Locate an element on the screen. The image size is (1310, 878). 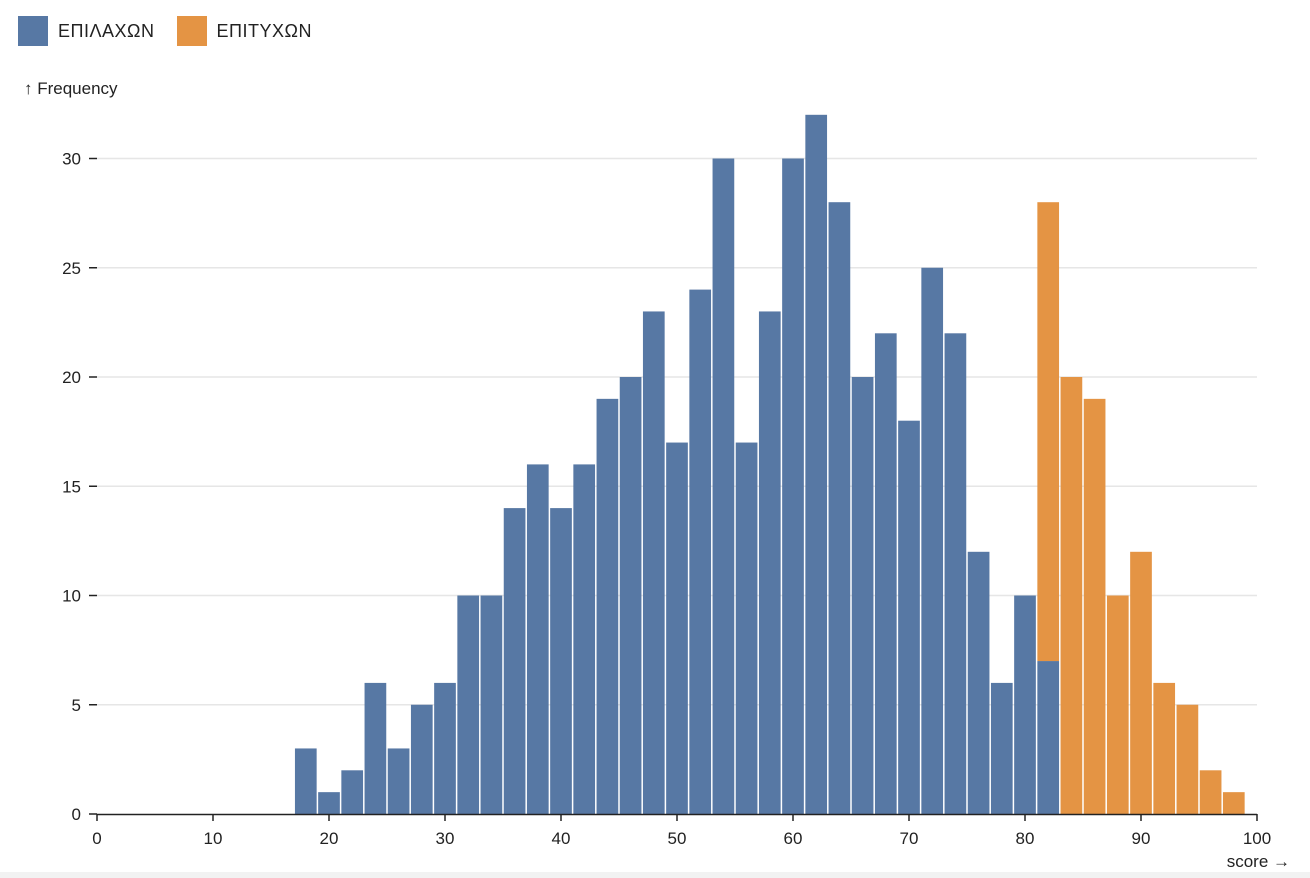
y-tick-label-30: 30 is located at coordinates (71, 159).